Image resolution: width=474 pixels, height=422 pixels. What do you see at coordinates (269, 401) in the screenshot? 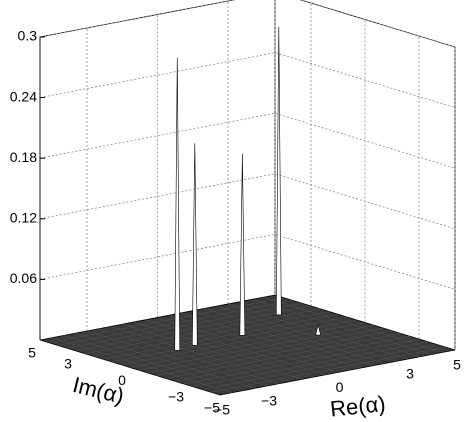
I see `x-tick-label: −3` at bounding box center [269, 401].